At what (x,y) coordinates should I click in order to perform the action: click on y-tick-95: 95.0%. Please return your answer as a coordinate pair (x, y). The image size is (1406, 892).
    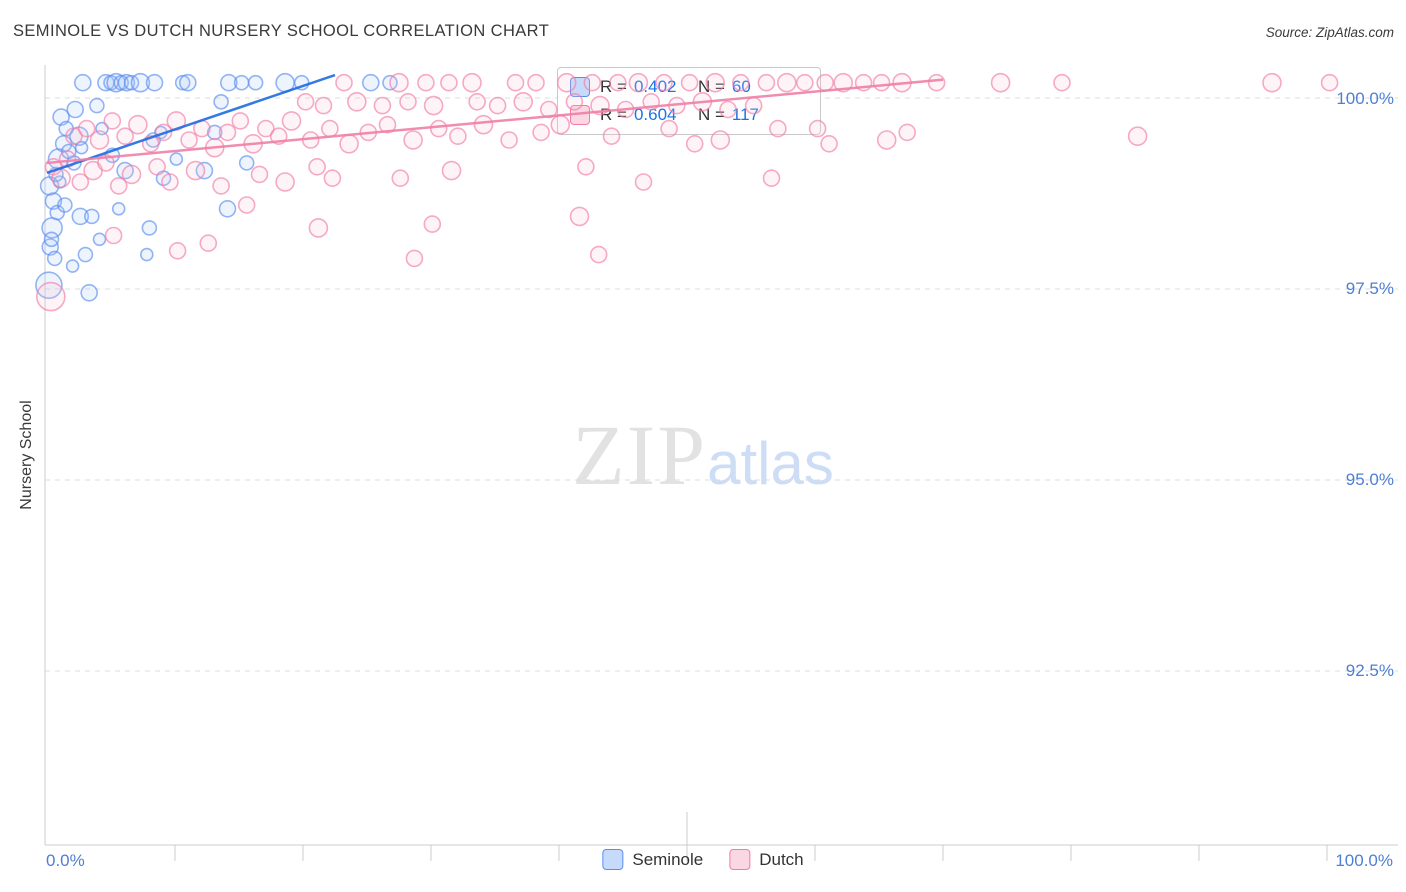
    Looking at the image, I should click on (1369, 479).